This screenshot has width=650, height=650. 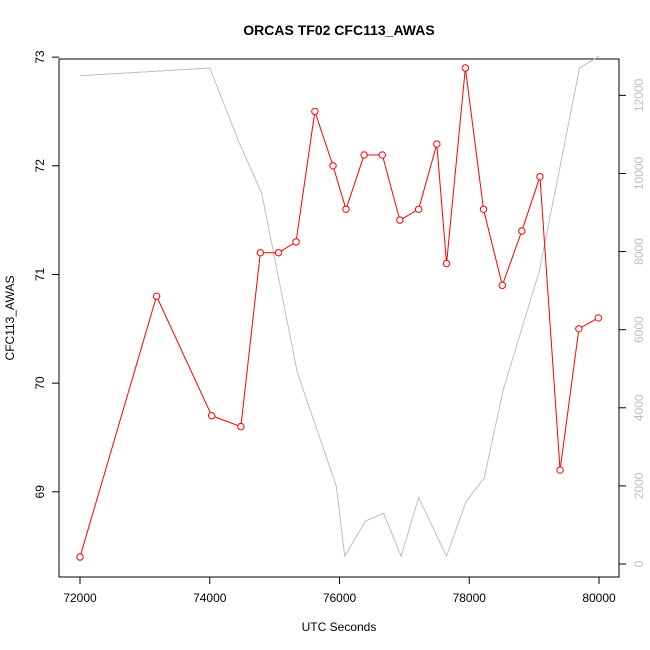 What do you see at coordinates (639, 485) in the screenshot?
I see `y2-tick-label: 2000` at bounding box center [639, 485].